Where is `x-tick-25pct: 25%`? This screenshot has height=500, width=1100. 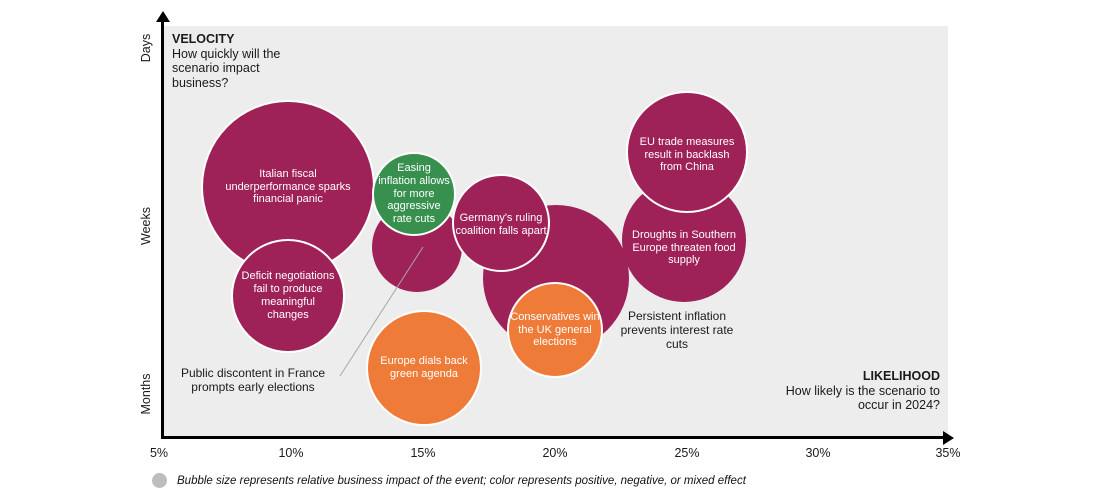 x-tick-25pct: 25% is located at coordinates (687, 453).